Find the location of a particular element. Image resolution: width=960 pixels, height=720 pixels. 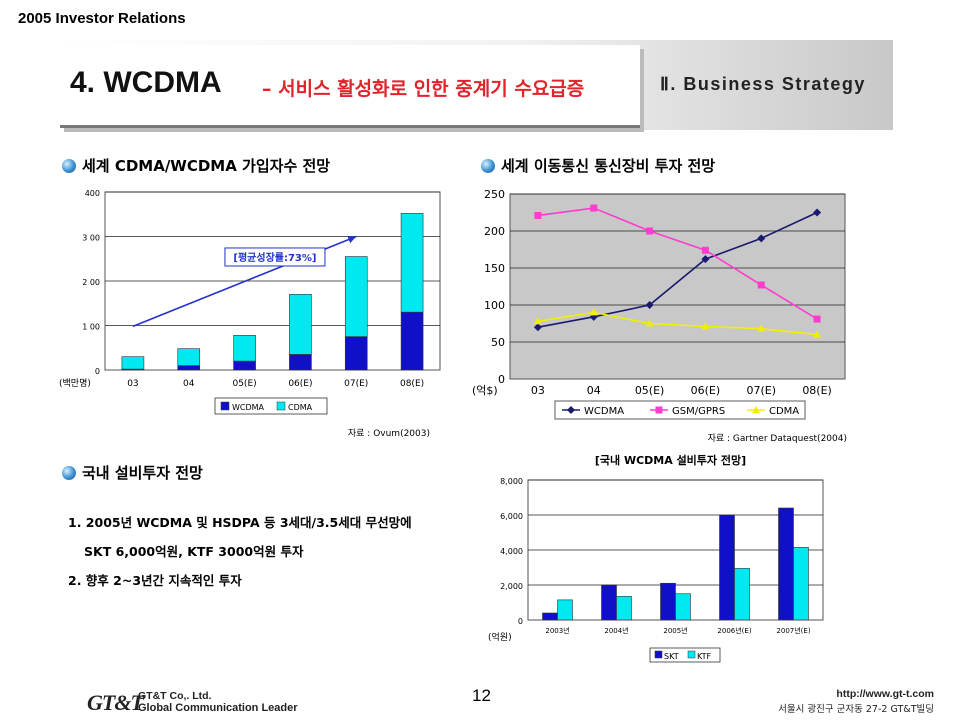

annotation-box is located at coordinates (275, 257).